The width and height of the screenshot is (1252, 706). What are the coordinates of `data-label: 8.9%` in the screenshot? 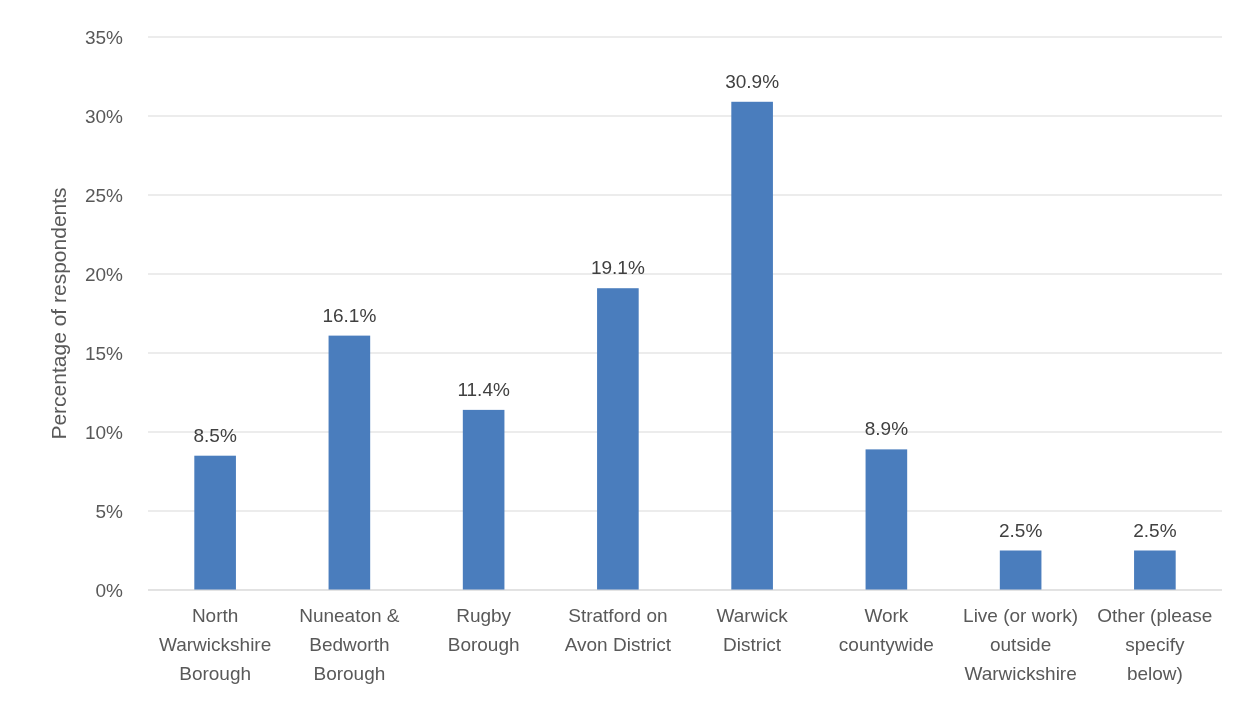 It's located at (886, 429).